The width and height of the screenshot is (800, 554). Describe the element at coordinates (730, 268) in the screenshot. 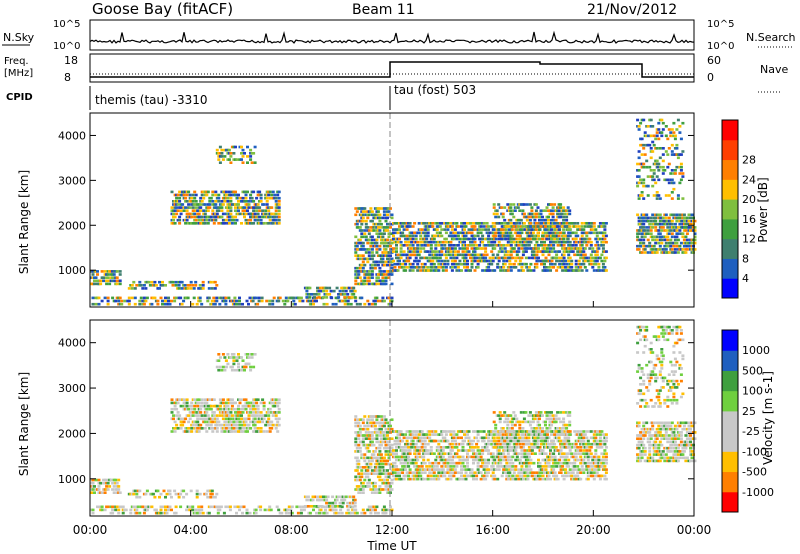

I see `power-colorbar-swatch` at that location.